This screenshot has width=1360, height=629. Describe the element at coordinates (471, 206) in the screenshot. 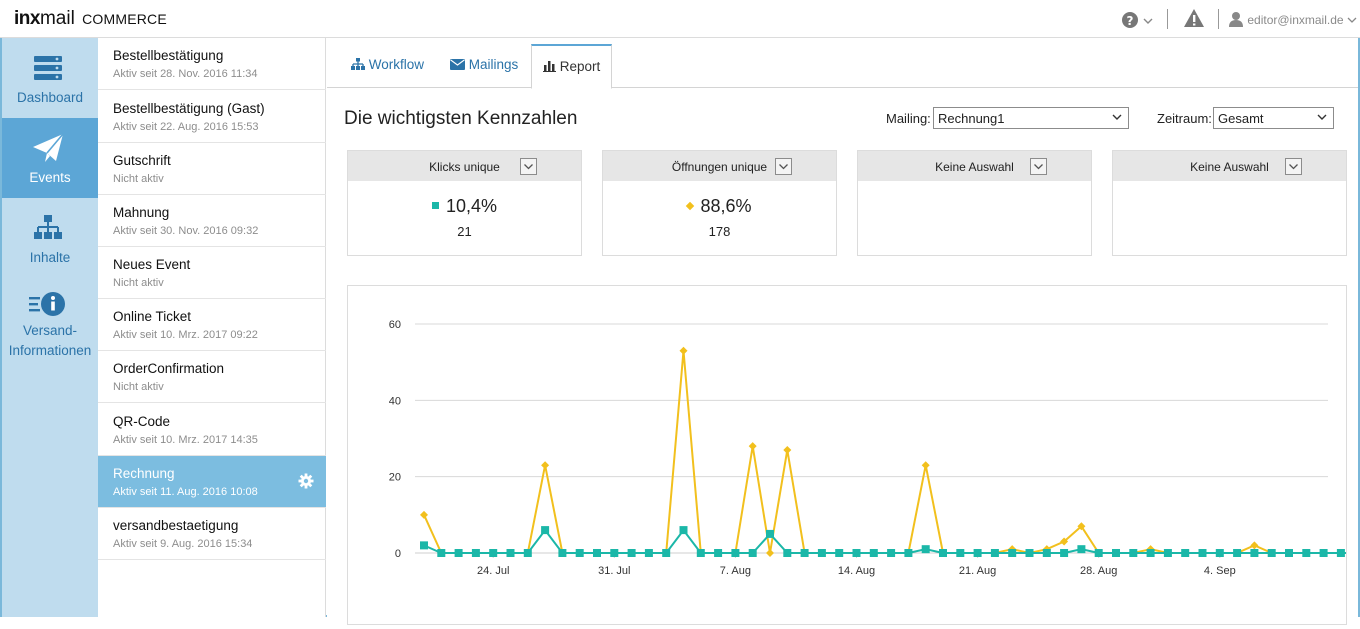

I see `kpi-value-text: 10,4%` at that location.